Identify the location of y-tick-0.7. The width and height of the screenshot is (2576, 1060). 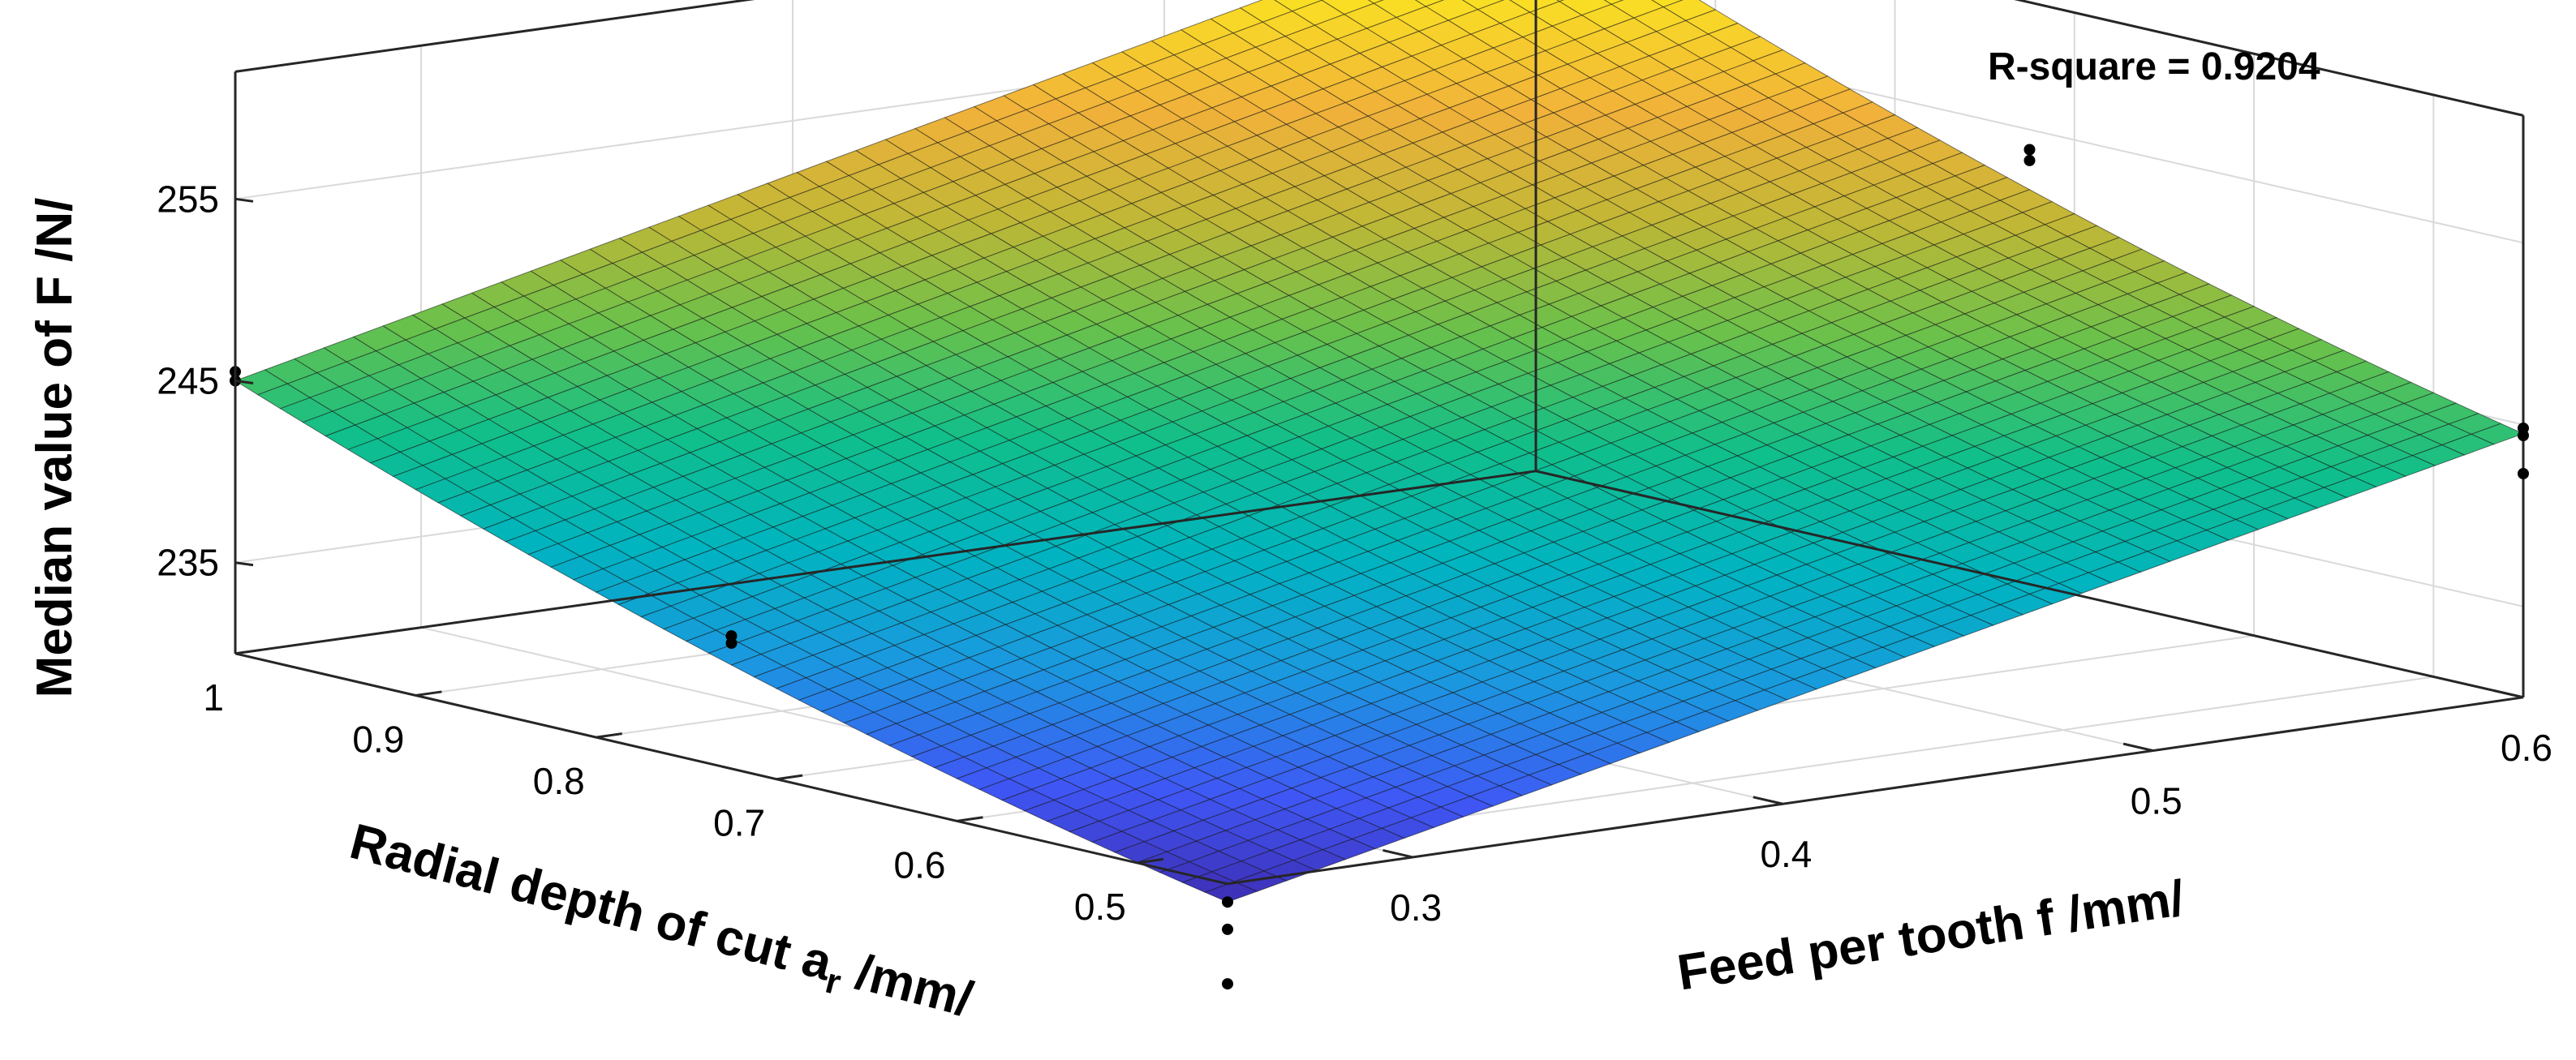
(789, 777).